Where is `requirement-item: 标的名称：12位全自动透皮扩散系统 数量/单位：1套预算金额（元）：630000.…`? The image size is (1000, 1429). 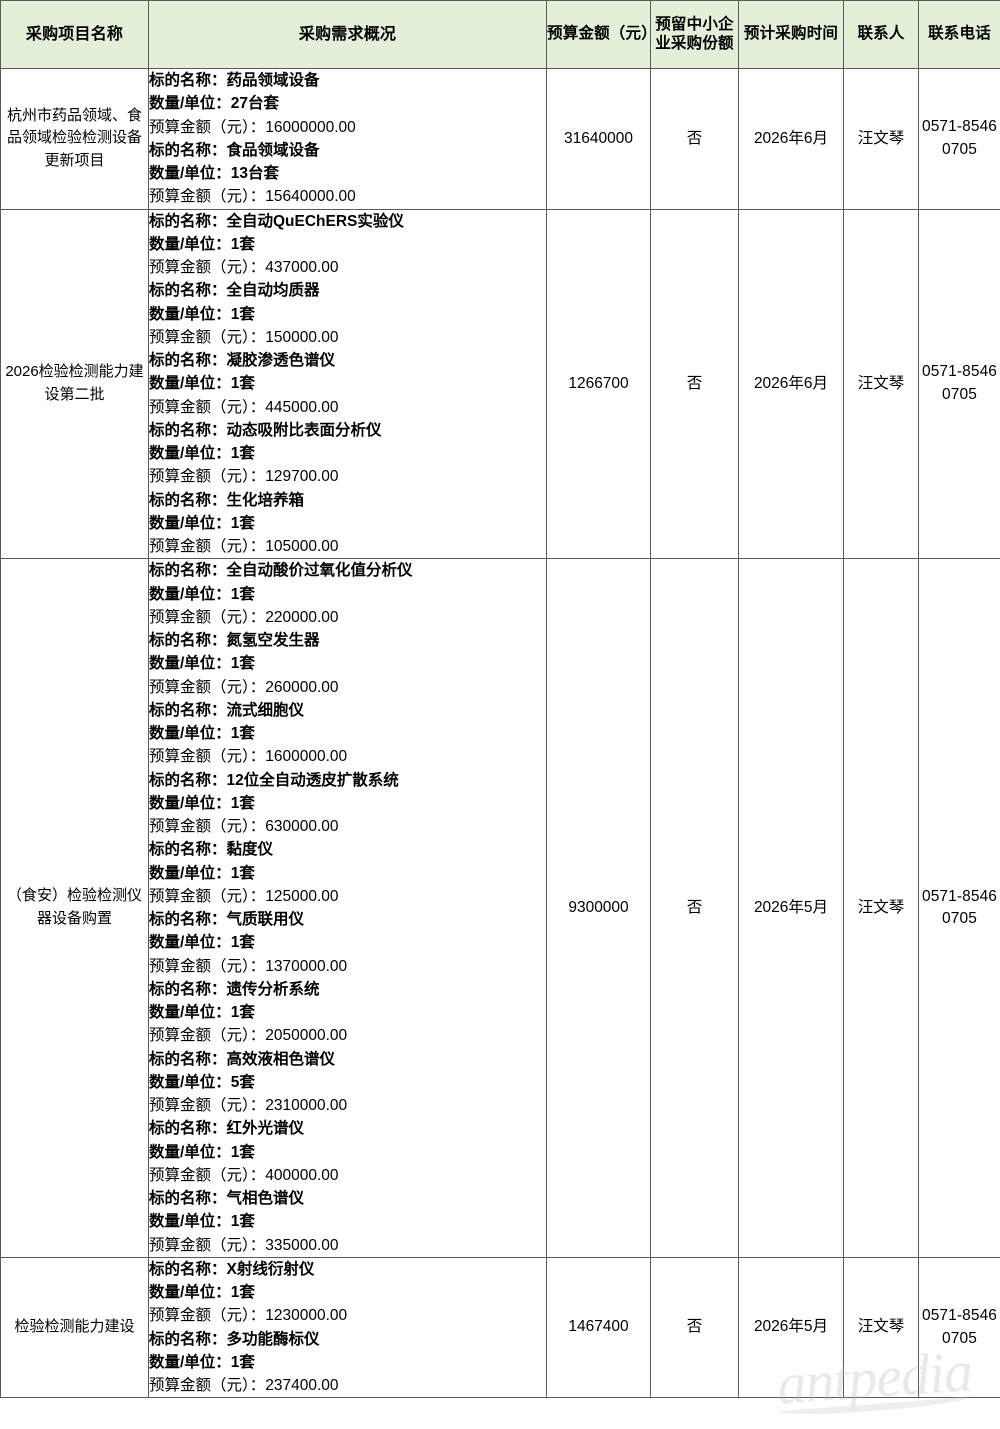
requirement-item: 标的名称：12位全自动透皮扩散系统 数量/单位：1套预算金额（元）：630000.… is located at coordinates (347, 804).